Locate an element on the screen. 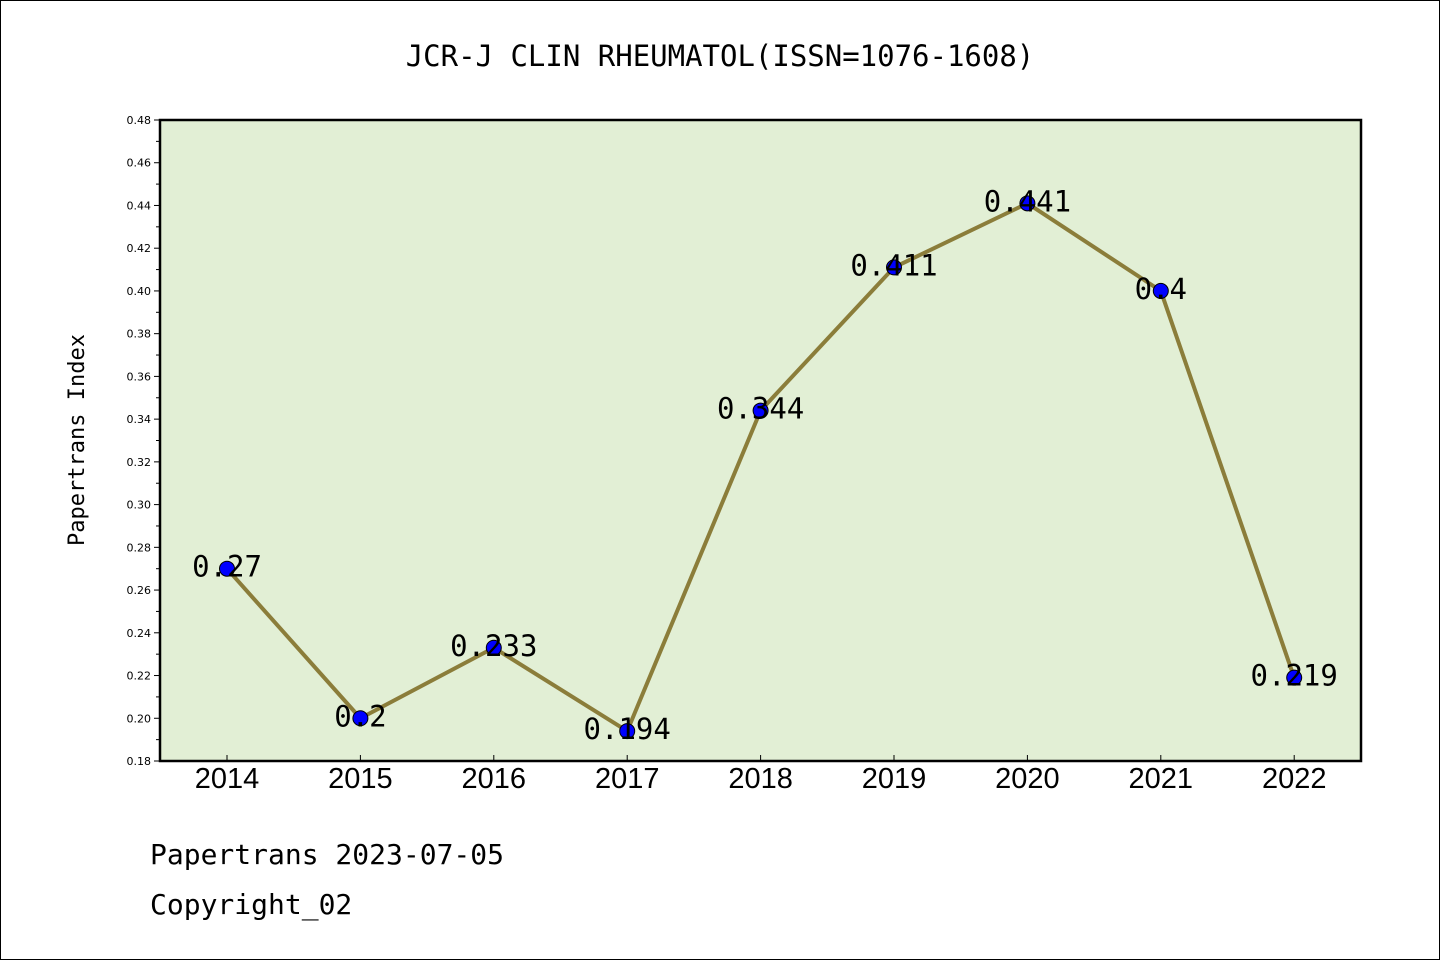 This screenshot has height=960, width=1440. x-tick-label: 2015 is located at coordinates (360, 779).